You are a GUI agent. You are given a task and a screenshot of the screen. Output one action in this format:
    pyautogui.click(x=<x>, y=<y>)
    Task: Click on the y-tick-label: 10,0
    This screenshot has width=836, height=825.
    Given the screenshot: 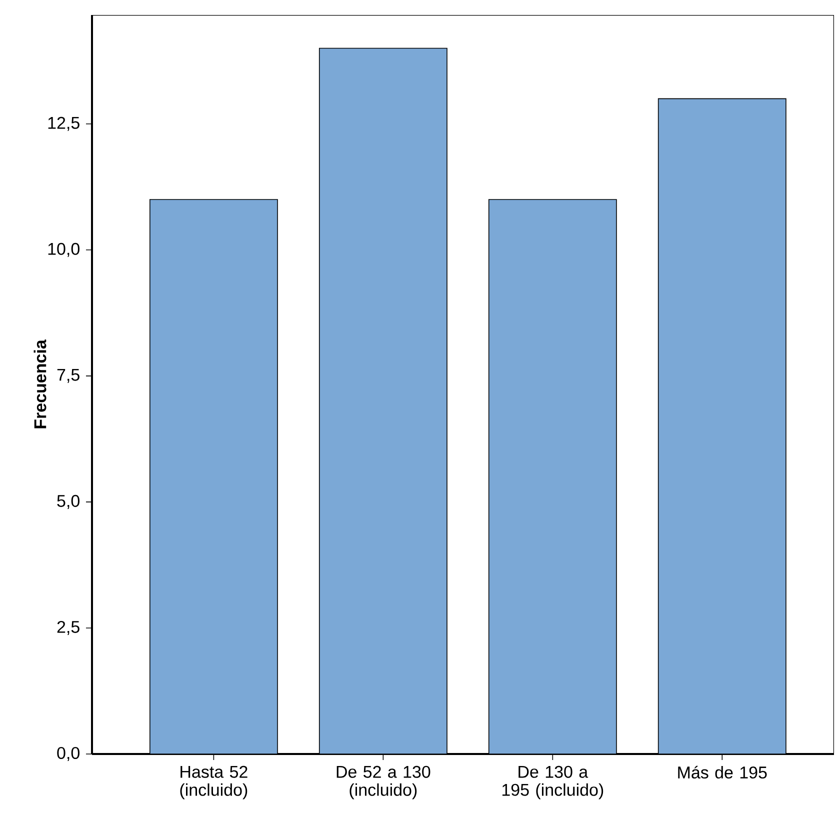 What is the action you would take?
    pyautogui.click(x=64, y=249)
    